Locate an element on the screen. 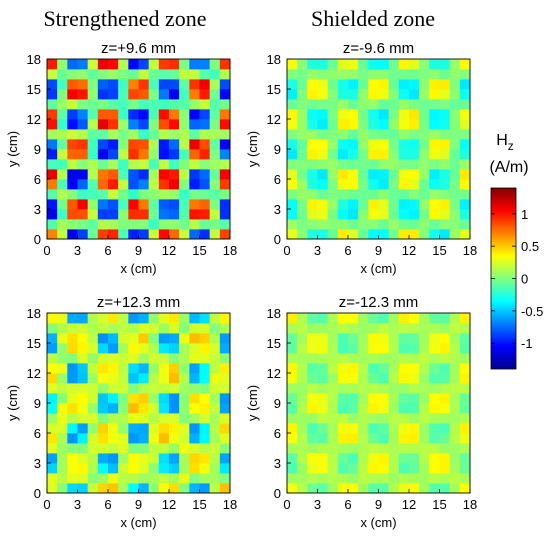  panel-title: z=+9.6 mm is located at coordinates (138, 48).